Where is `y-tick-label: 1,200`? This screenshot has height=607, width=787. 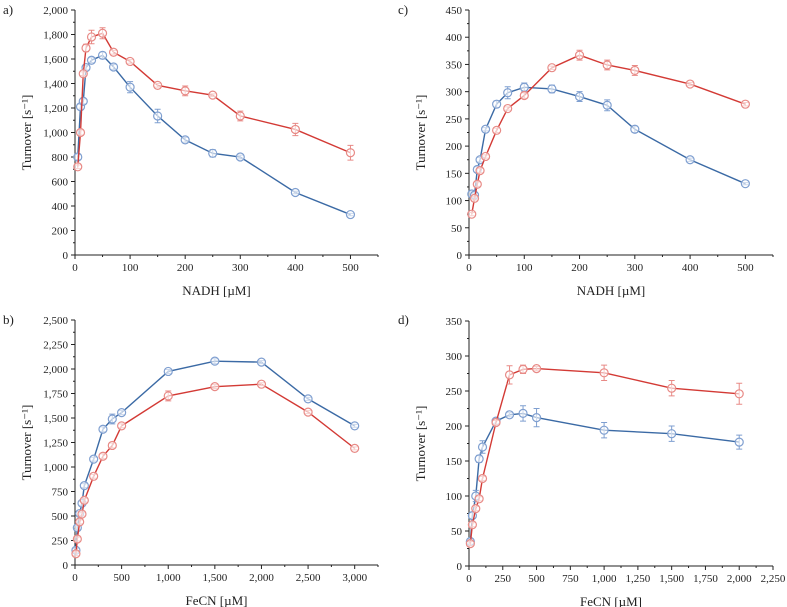 y-tick-label: 1,200 is located at coordinates (55, 109).